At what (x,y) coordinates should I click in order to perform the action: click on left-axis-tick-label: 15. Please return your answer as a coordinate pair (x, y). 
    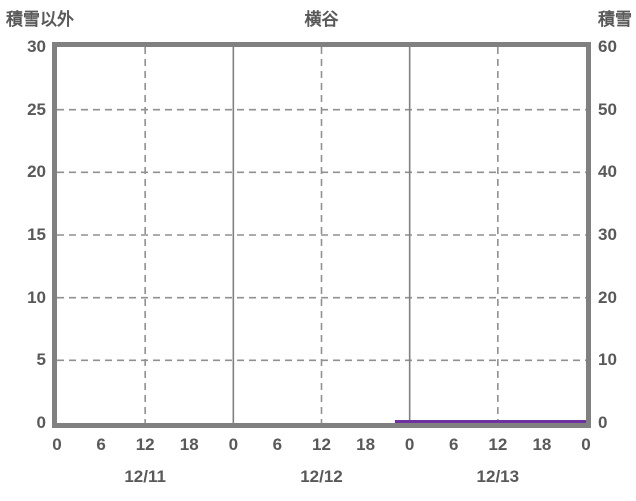
    Looking at the image, I should click on (36, 234).